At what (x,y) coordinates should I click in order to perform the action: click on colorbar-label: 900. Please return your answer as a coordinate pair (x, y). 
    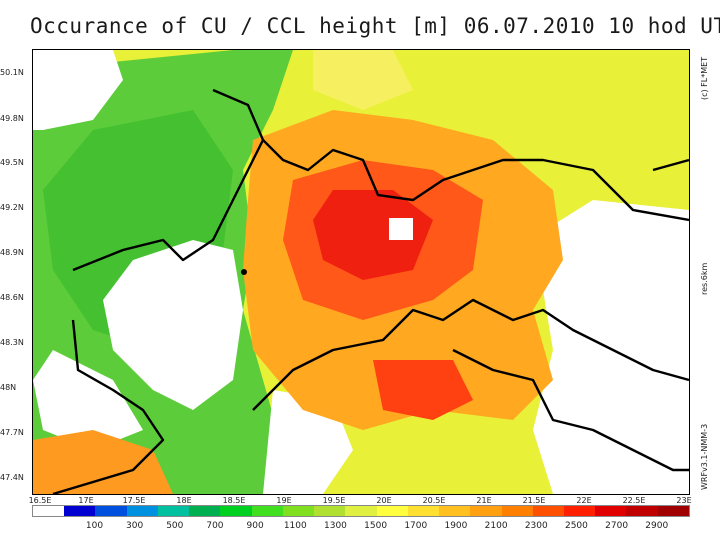
    Looking at the image, I should click on (255, 526).